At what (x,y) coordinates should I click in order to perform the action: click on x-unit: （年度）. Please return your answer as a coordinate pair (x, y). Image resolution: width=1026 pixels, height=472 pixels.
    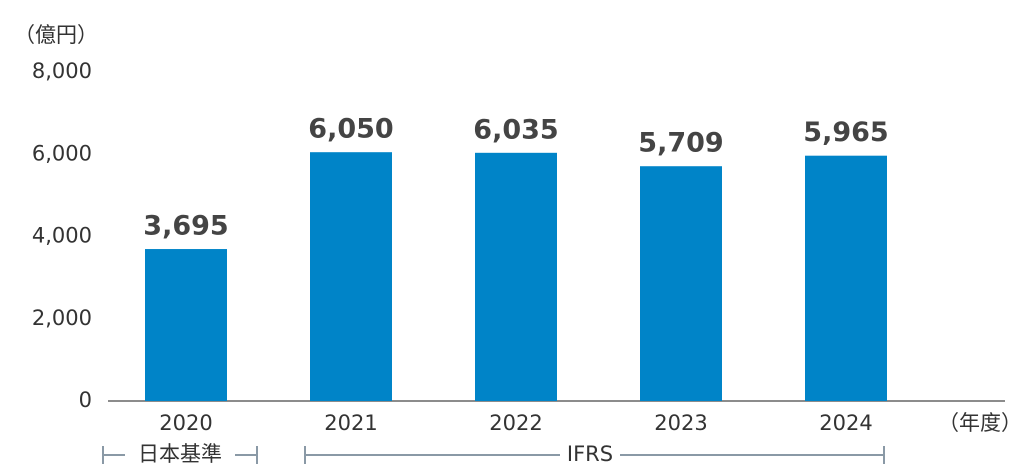
    Looking at the image, I should click on (980, 423).